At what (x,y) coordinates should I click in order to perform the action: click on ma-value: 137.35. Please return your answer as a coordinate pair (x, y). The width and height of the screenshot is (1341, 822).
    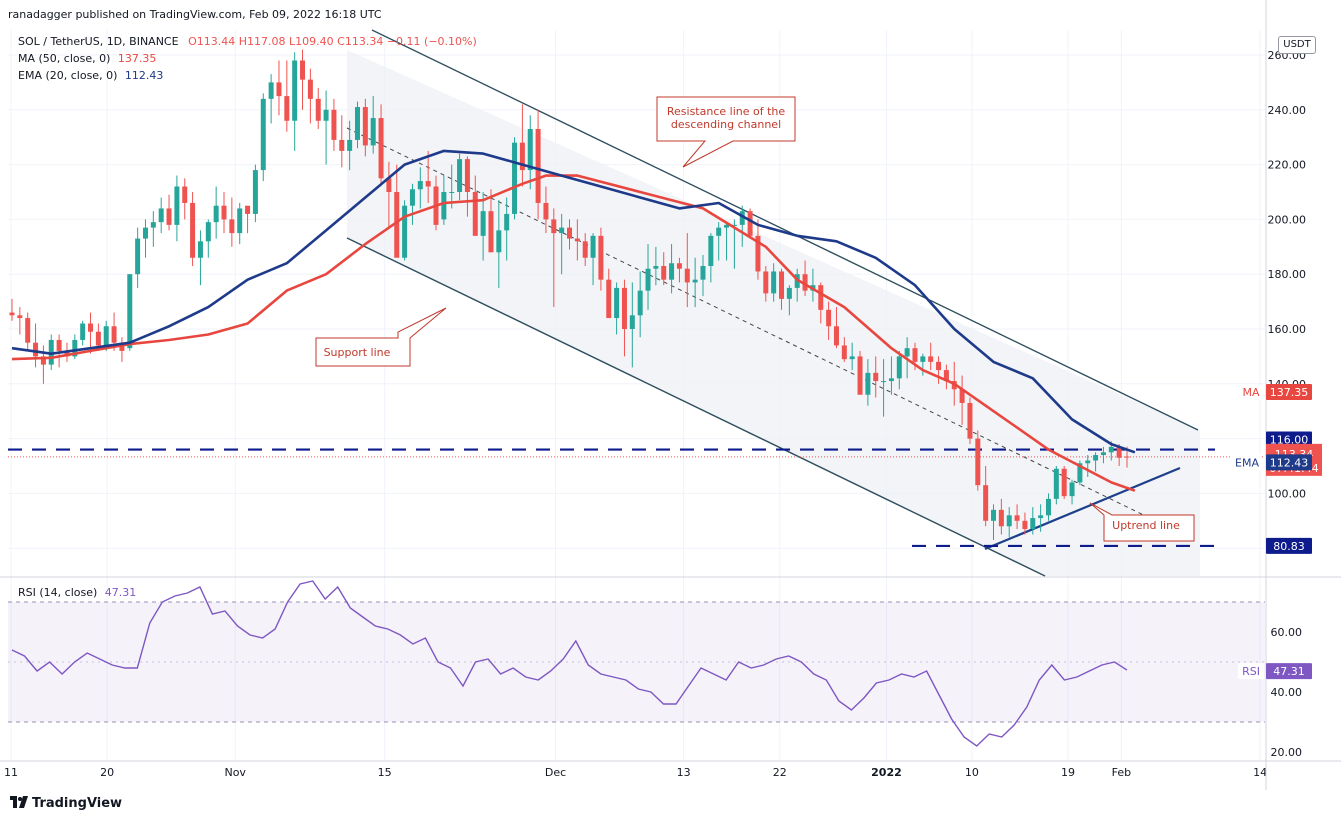
    Looking at the image, I should click on (137, 58).